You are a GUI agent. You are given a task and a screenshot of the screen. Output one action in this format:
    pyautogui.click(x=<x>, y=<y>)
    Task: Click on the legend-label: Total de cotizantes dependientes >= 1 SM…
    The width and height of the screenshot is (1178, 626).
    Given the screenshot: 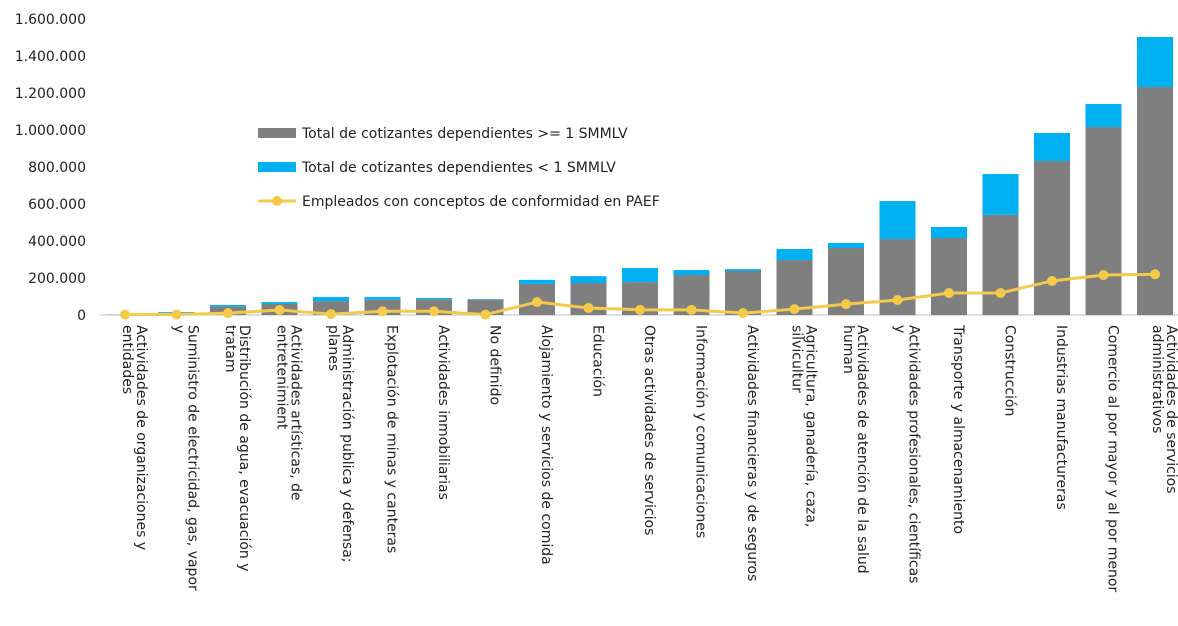 What is the action you would take?
    pyautogui.click(x=464, y=134)
    